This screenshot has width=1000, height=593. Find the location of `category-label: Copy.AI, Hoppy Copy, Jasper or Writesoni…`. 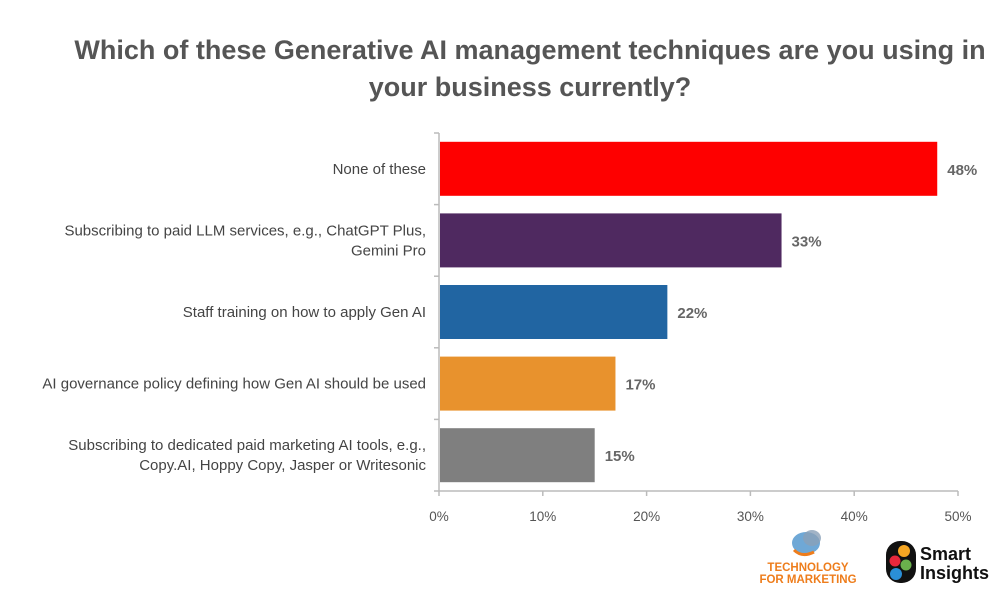

category-label: Copy.AI, Hoppy Copy, Jasper or Writesoni… is located at coordinates (282, 465).